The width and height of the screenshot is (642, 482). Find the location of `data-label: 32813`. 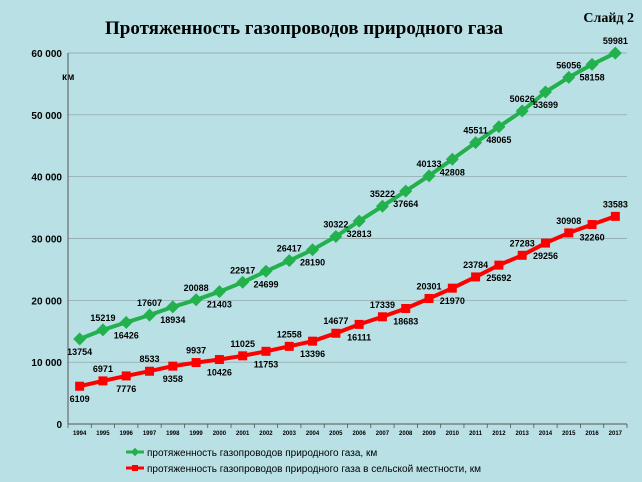

data-label: 32813 is located at coordinates (359, 234).